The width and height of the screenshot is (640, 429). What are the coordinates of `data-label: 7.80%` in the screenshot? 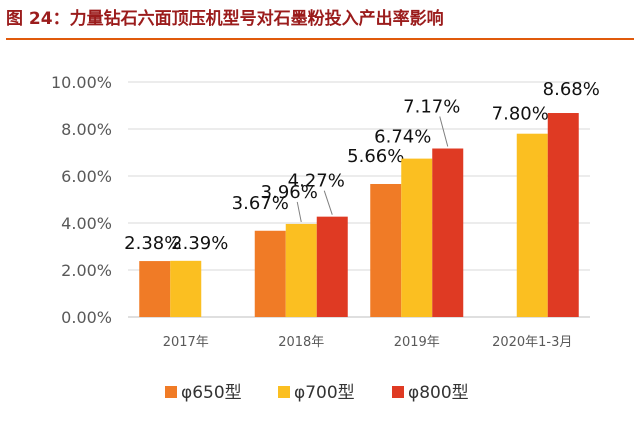 It's located at (520, 114).